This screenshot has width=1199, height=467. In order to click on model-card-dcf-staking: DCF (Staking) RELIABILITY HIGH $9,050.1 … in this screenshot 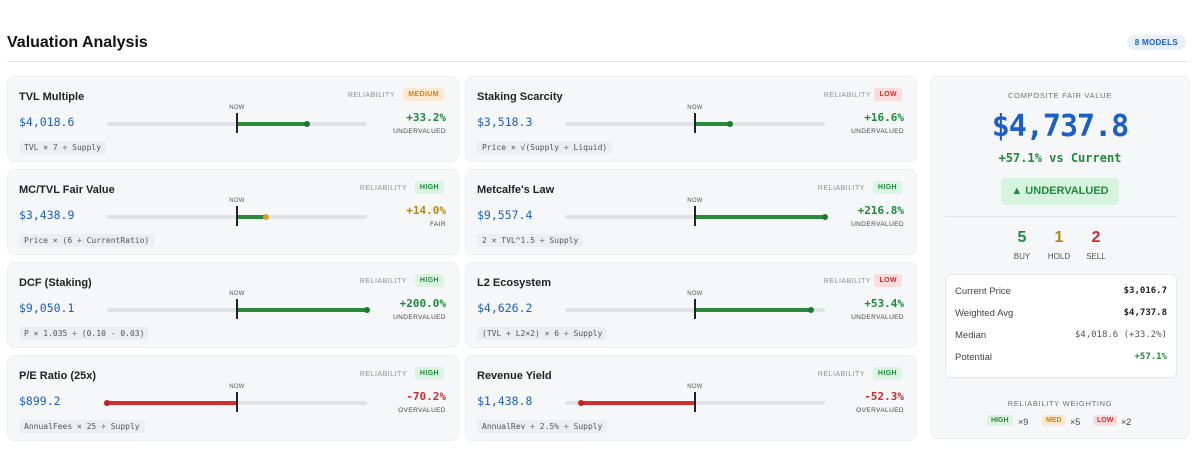, I will do `click(233, 305)`.